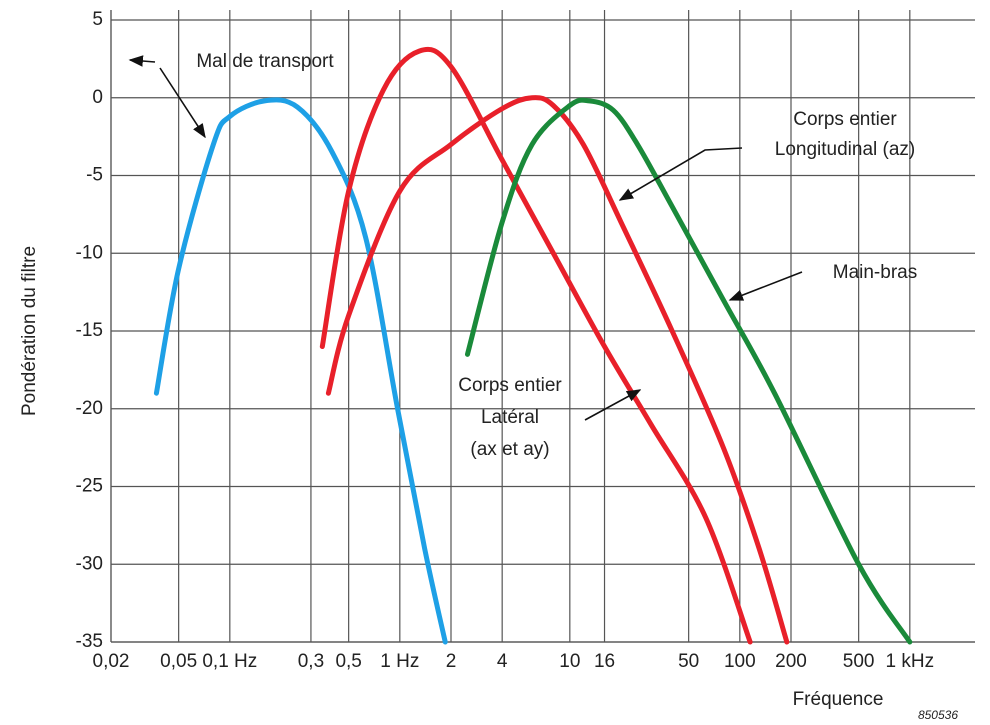 This screenshot has width=990, height=725. What do you see at coordinates (510, 417) in the screenshot?
I see `annotation: Latéral` at bounding box center [510, 417].